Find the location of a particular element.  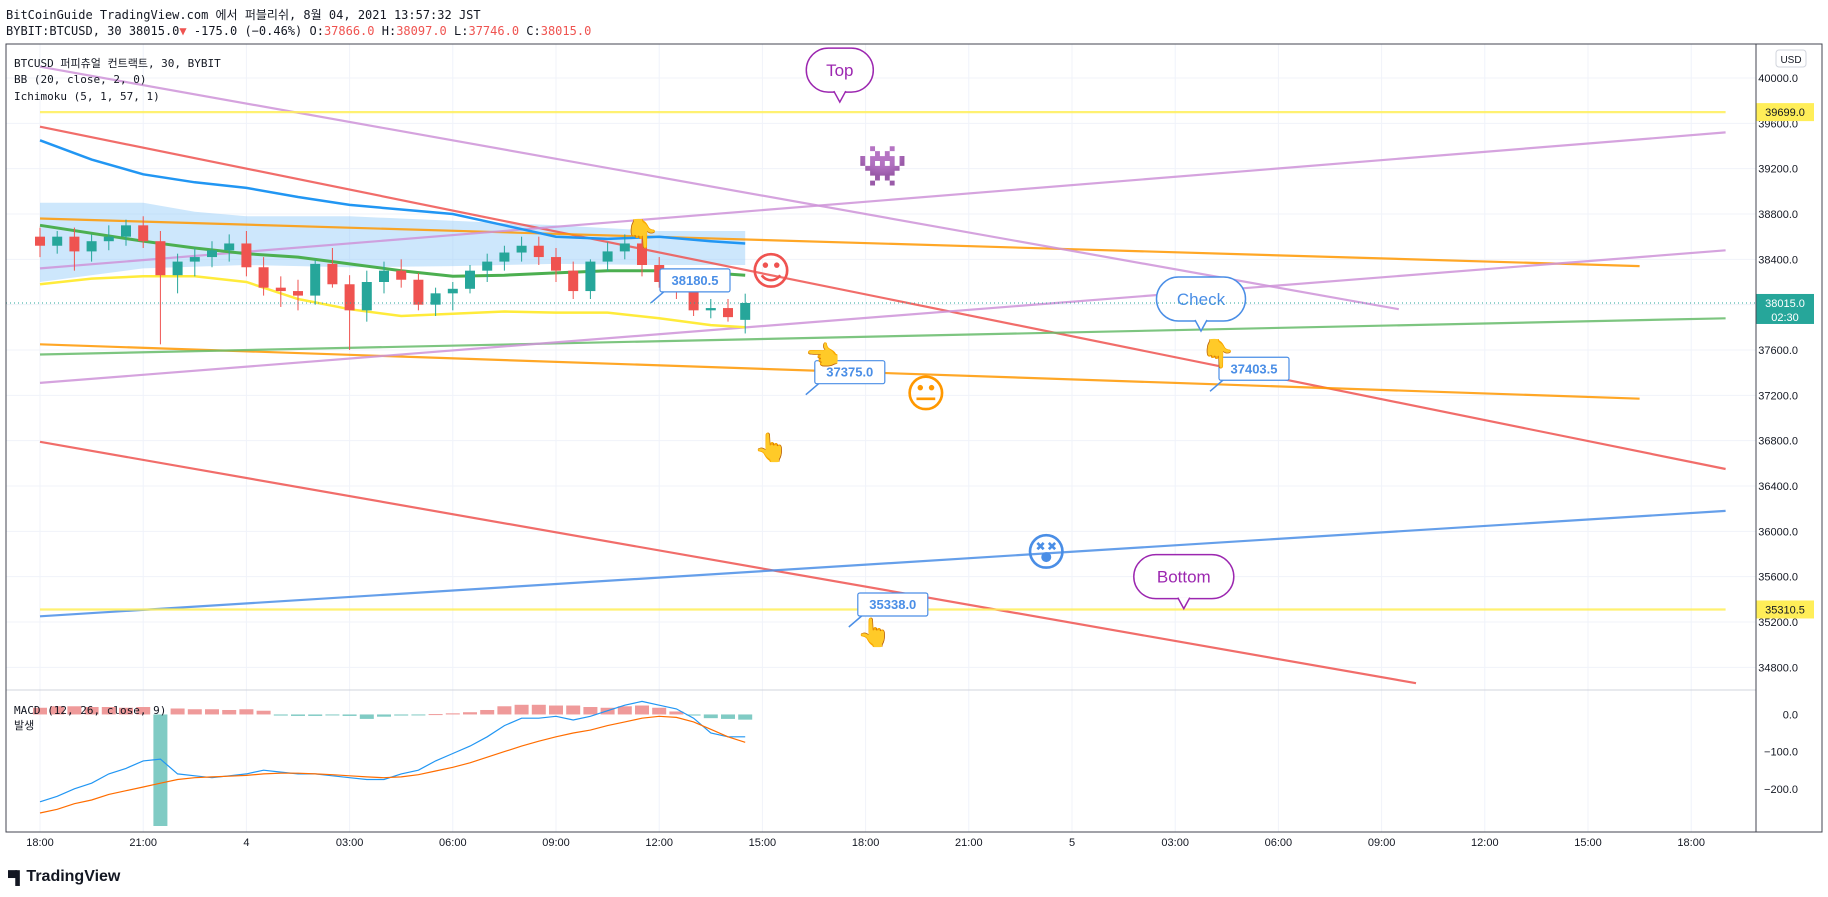

emoji-icon: ☺ is located at coordinates (771, 272).